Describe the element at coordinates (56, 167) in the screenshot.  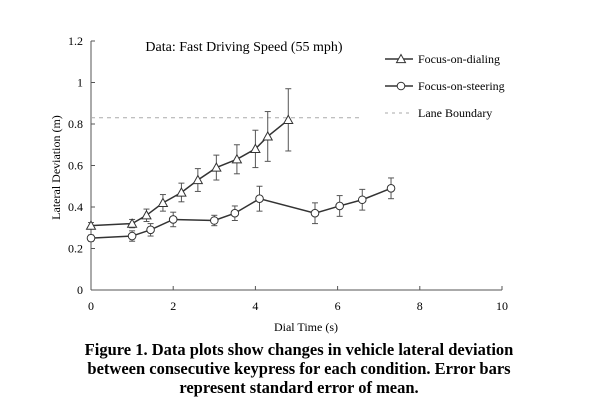
I see `y-axis-label: Lateral Deviation (m)` at that location.